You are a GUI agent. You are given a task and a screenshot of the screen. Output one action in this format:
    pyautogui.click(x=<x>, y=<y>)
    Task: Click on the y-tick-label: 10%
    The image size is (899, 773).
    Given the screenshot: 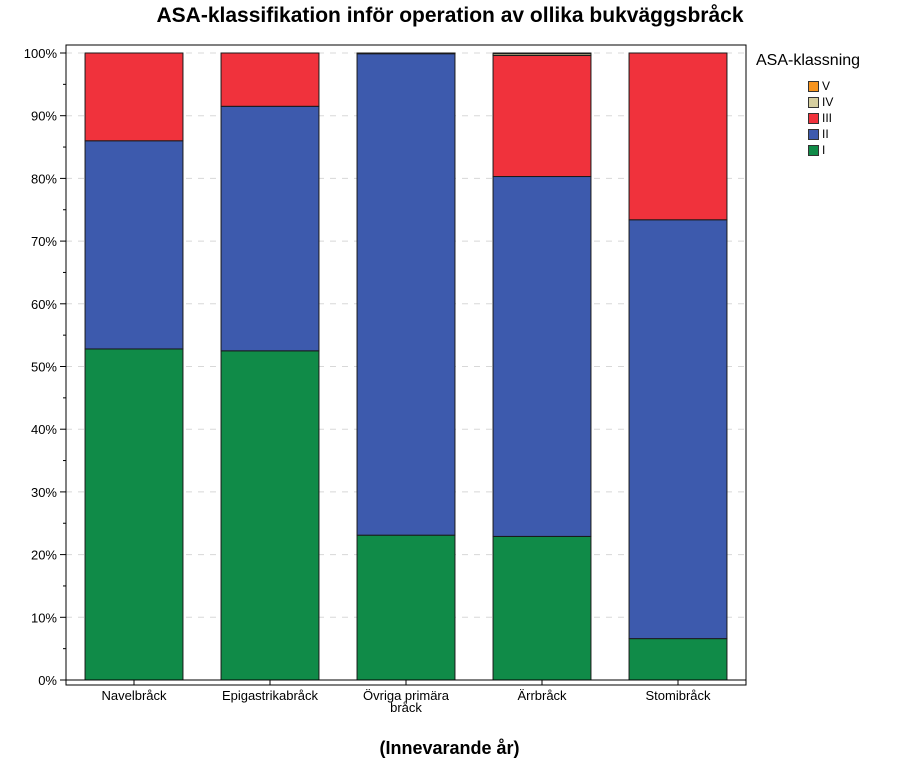 What is the action you would take?
    pyautogui.click(x=44, y=617)
    